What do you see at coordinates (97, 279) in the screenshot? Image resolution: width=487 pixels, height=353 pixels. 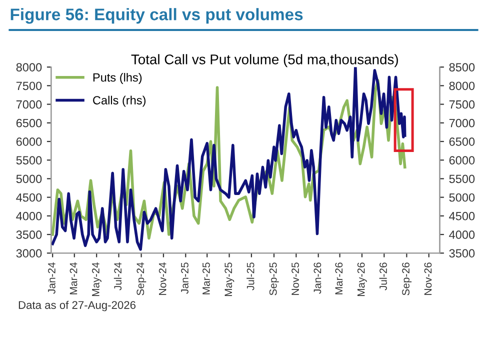 I see `x-tick-label: May-24` at bounding box center [97, 279].